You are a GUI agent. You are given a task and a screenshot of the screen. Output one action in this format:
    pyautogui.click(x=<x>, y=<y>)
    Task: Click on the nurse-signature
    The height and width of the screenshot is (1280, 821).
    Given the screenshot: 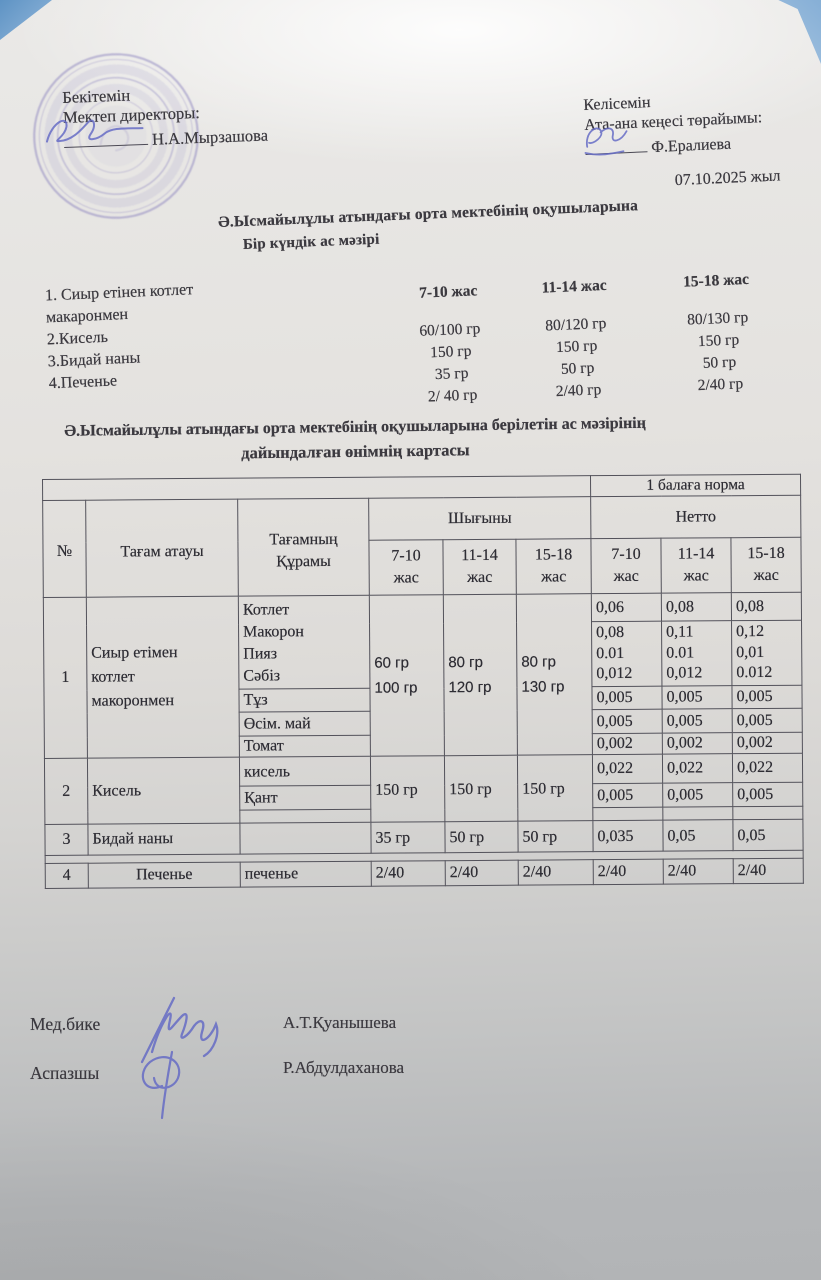 What is the action you would take?
    pyautogui.click(x=179, y=1030)
    